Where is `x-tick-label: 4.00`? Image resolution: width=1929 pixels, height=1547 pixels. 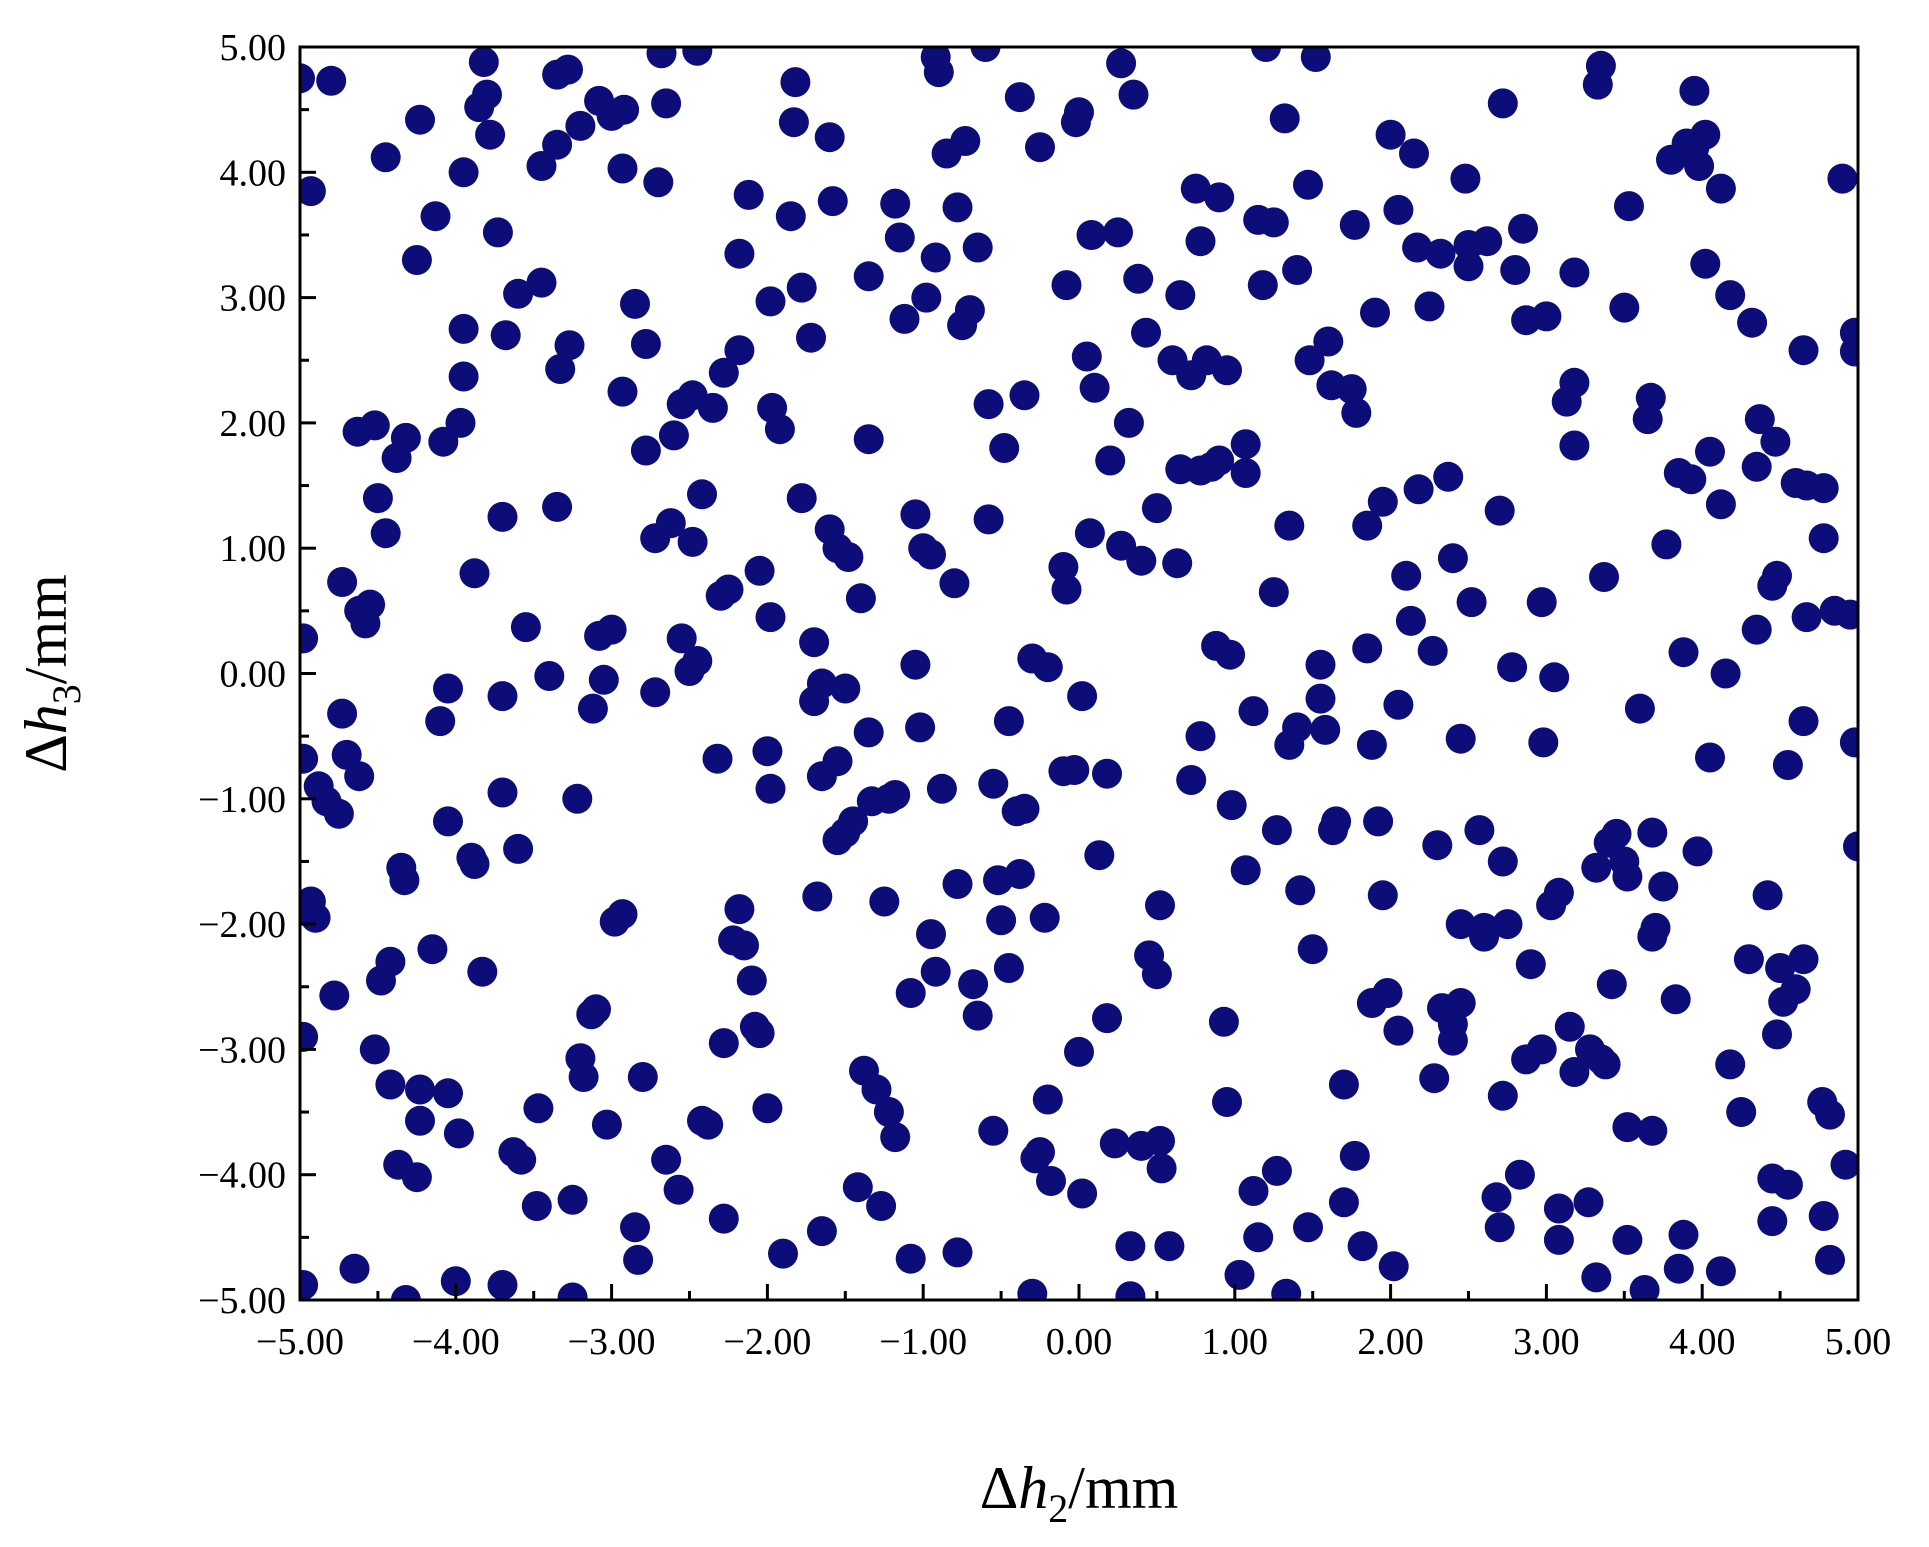 x-tick-label: 4.00 is located at coordinates (1702, 1342).